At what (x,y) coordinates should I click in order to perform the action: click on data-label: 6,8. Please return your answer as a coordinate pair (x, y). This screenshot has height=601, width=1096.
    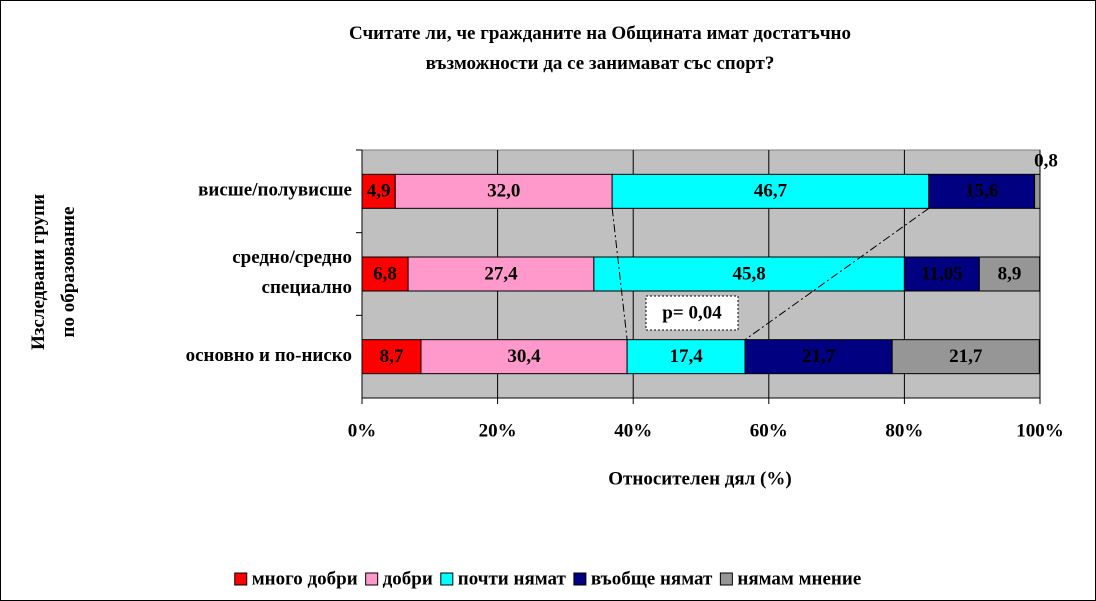
    Looking at the image, I should click on (385, 273).